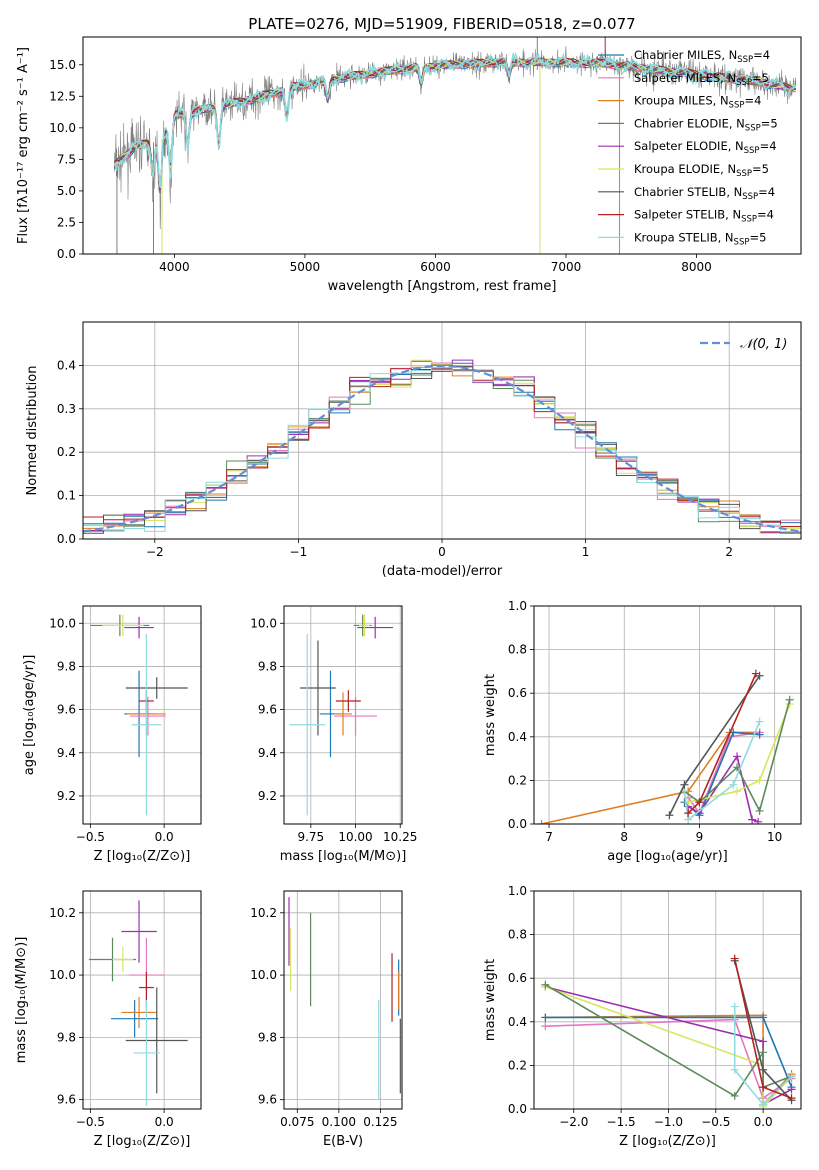  What do you see at coordinates (763, 344) in the screenshot?
I see `legend-entry: 𝒩(0, 1)` at bounding box center [763, 344].